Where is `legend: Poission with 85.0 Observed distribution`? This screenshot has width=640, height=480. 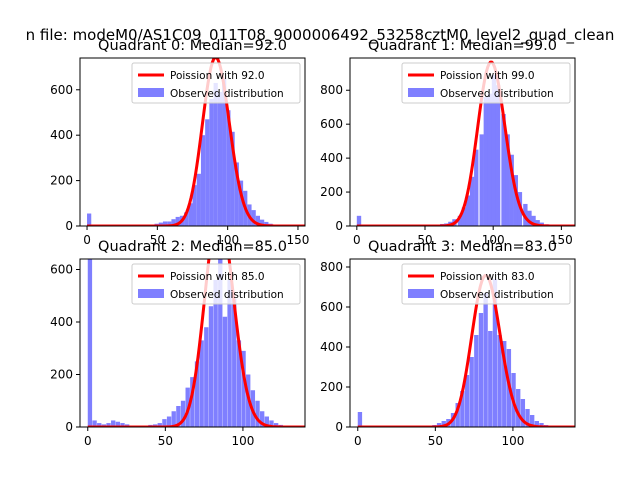 legend: Poission with 85.0 Observed distribution is located at coordinates (216, 284).